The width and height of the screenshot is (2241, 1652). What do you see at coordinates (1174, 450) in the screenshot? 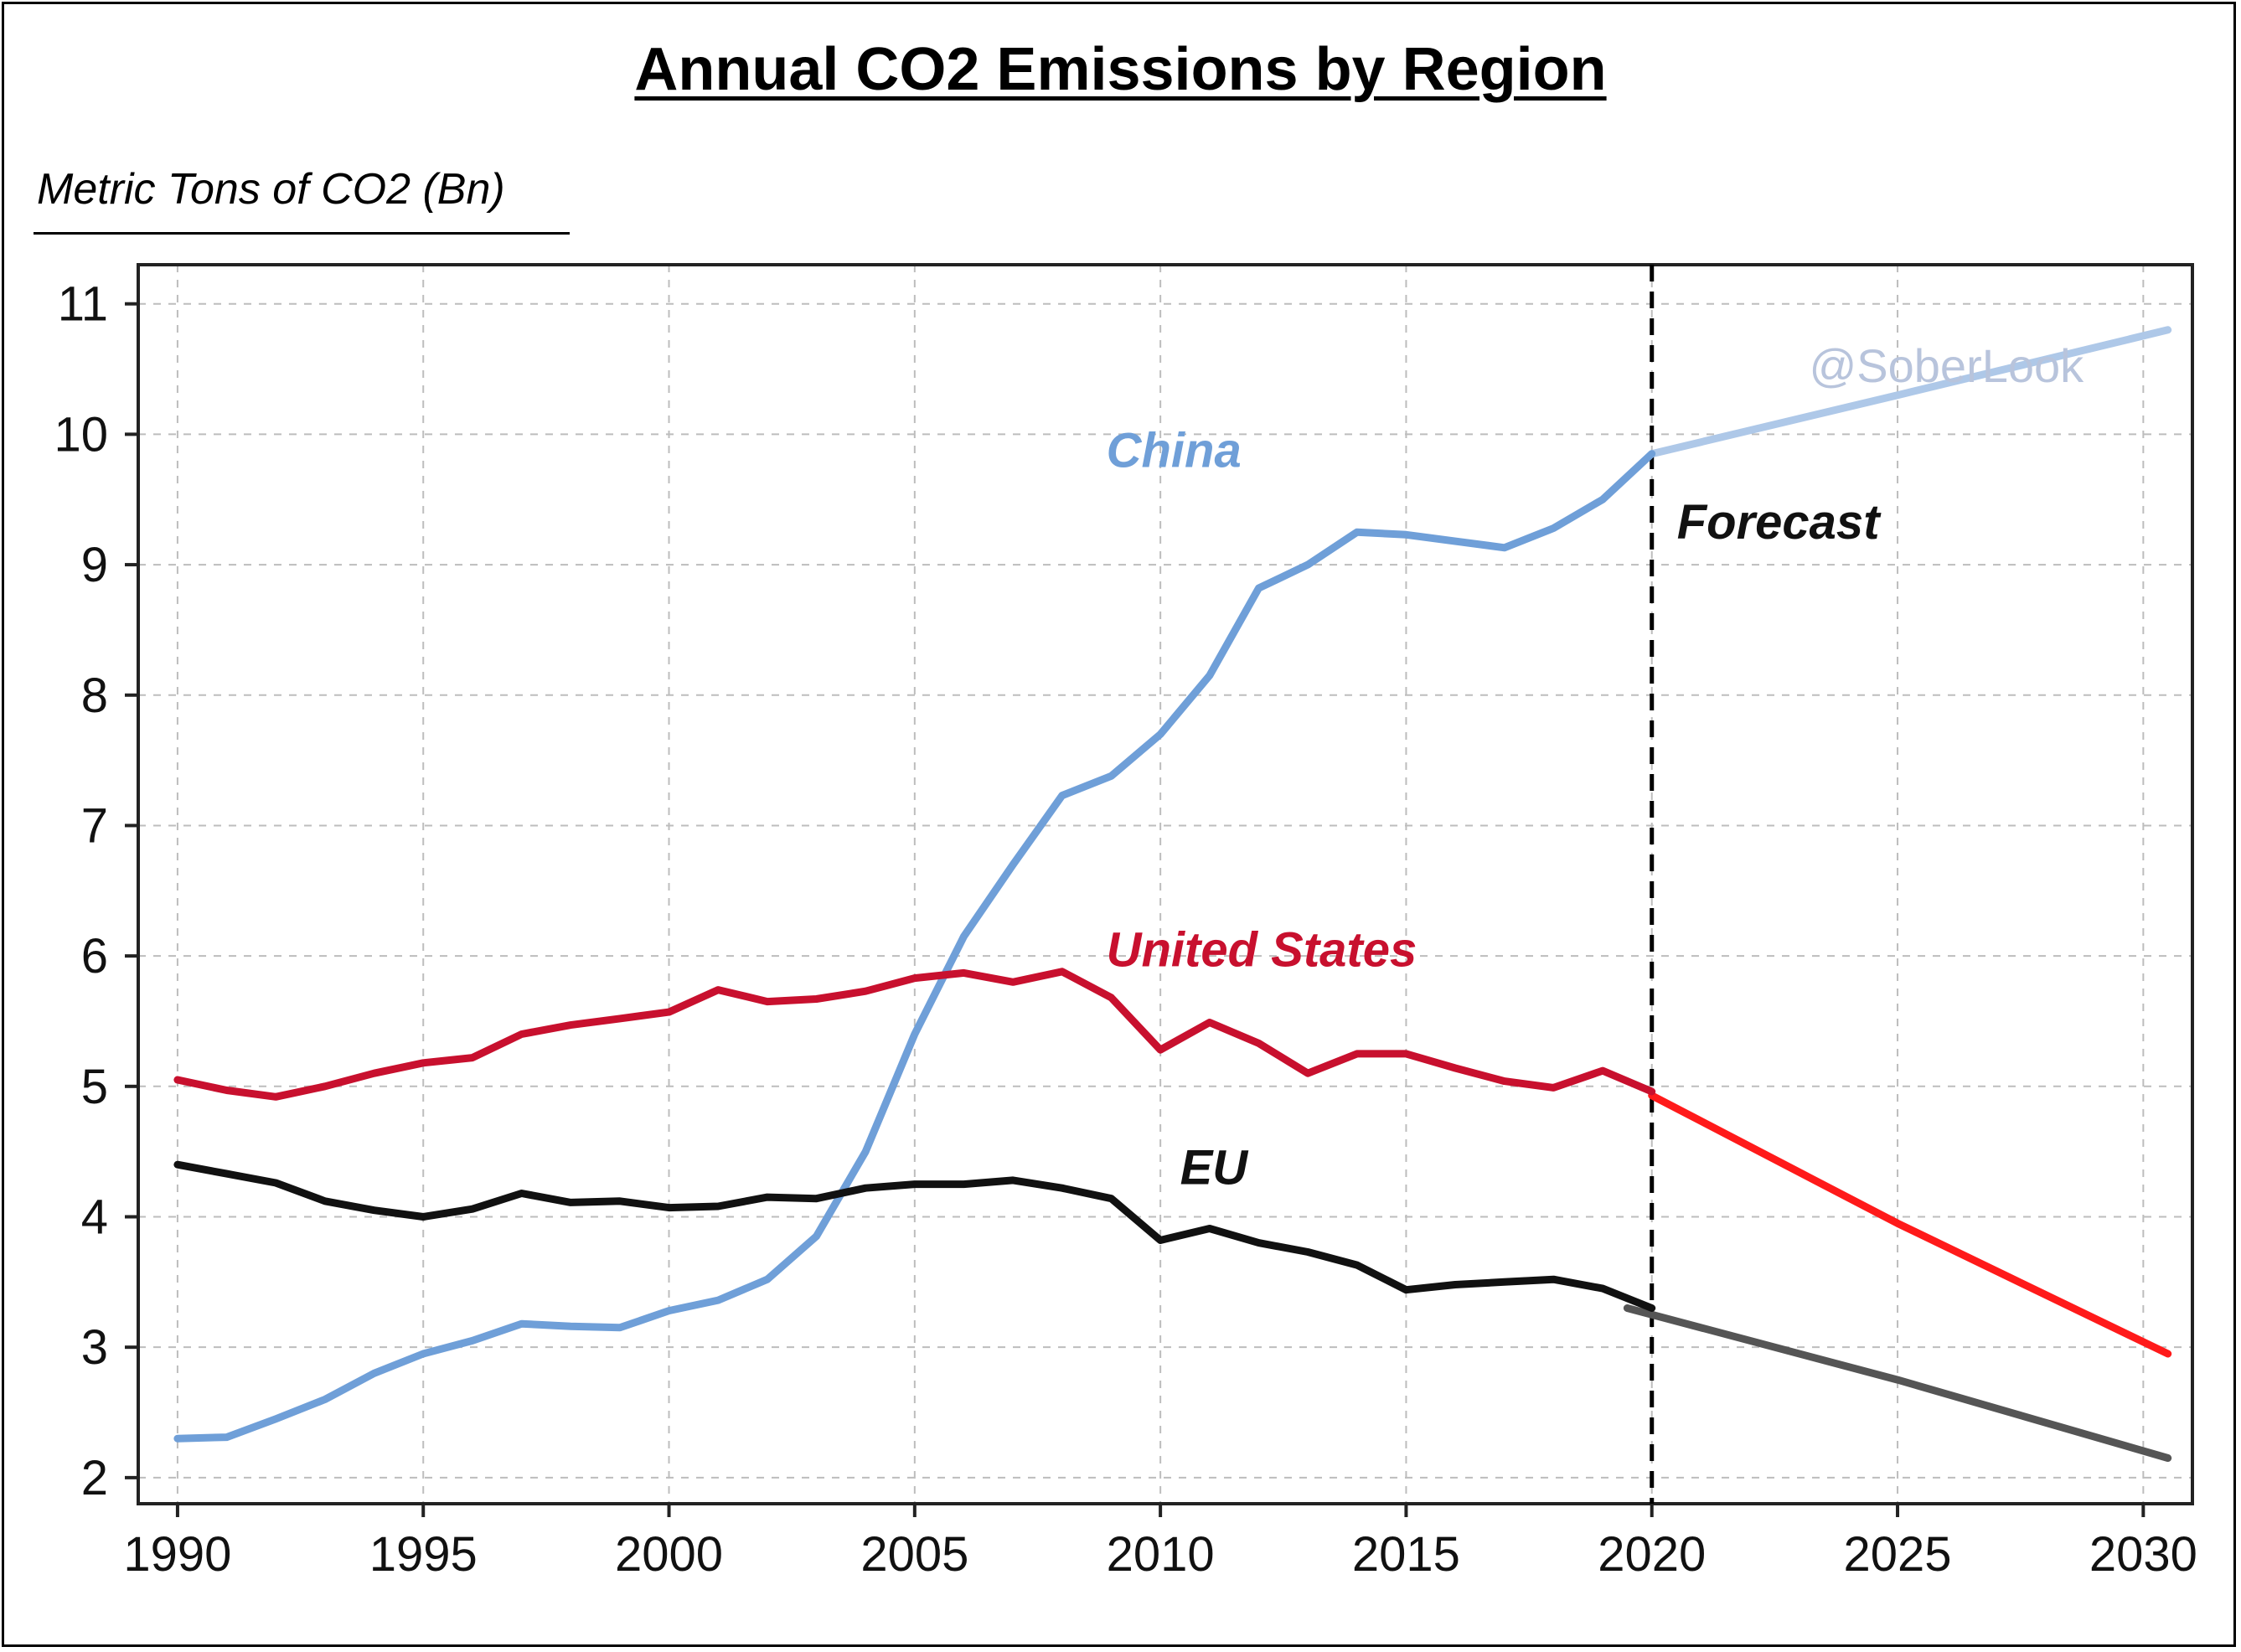
I see `series-label-china: China` at bounding box center [1174, 450].